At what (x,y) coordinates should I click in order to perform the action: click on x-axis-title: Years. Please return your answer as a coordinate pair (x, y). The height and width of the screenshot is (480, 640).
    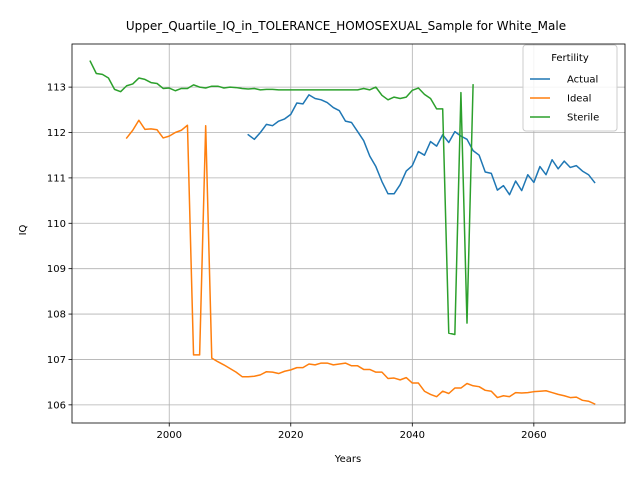
    Looking at the image, I should click on (347, 459).